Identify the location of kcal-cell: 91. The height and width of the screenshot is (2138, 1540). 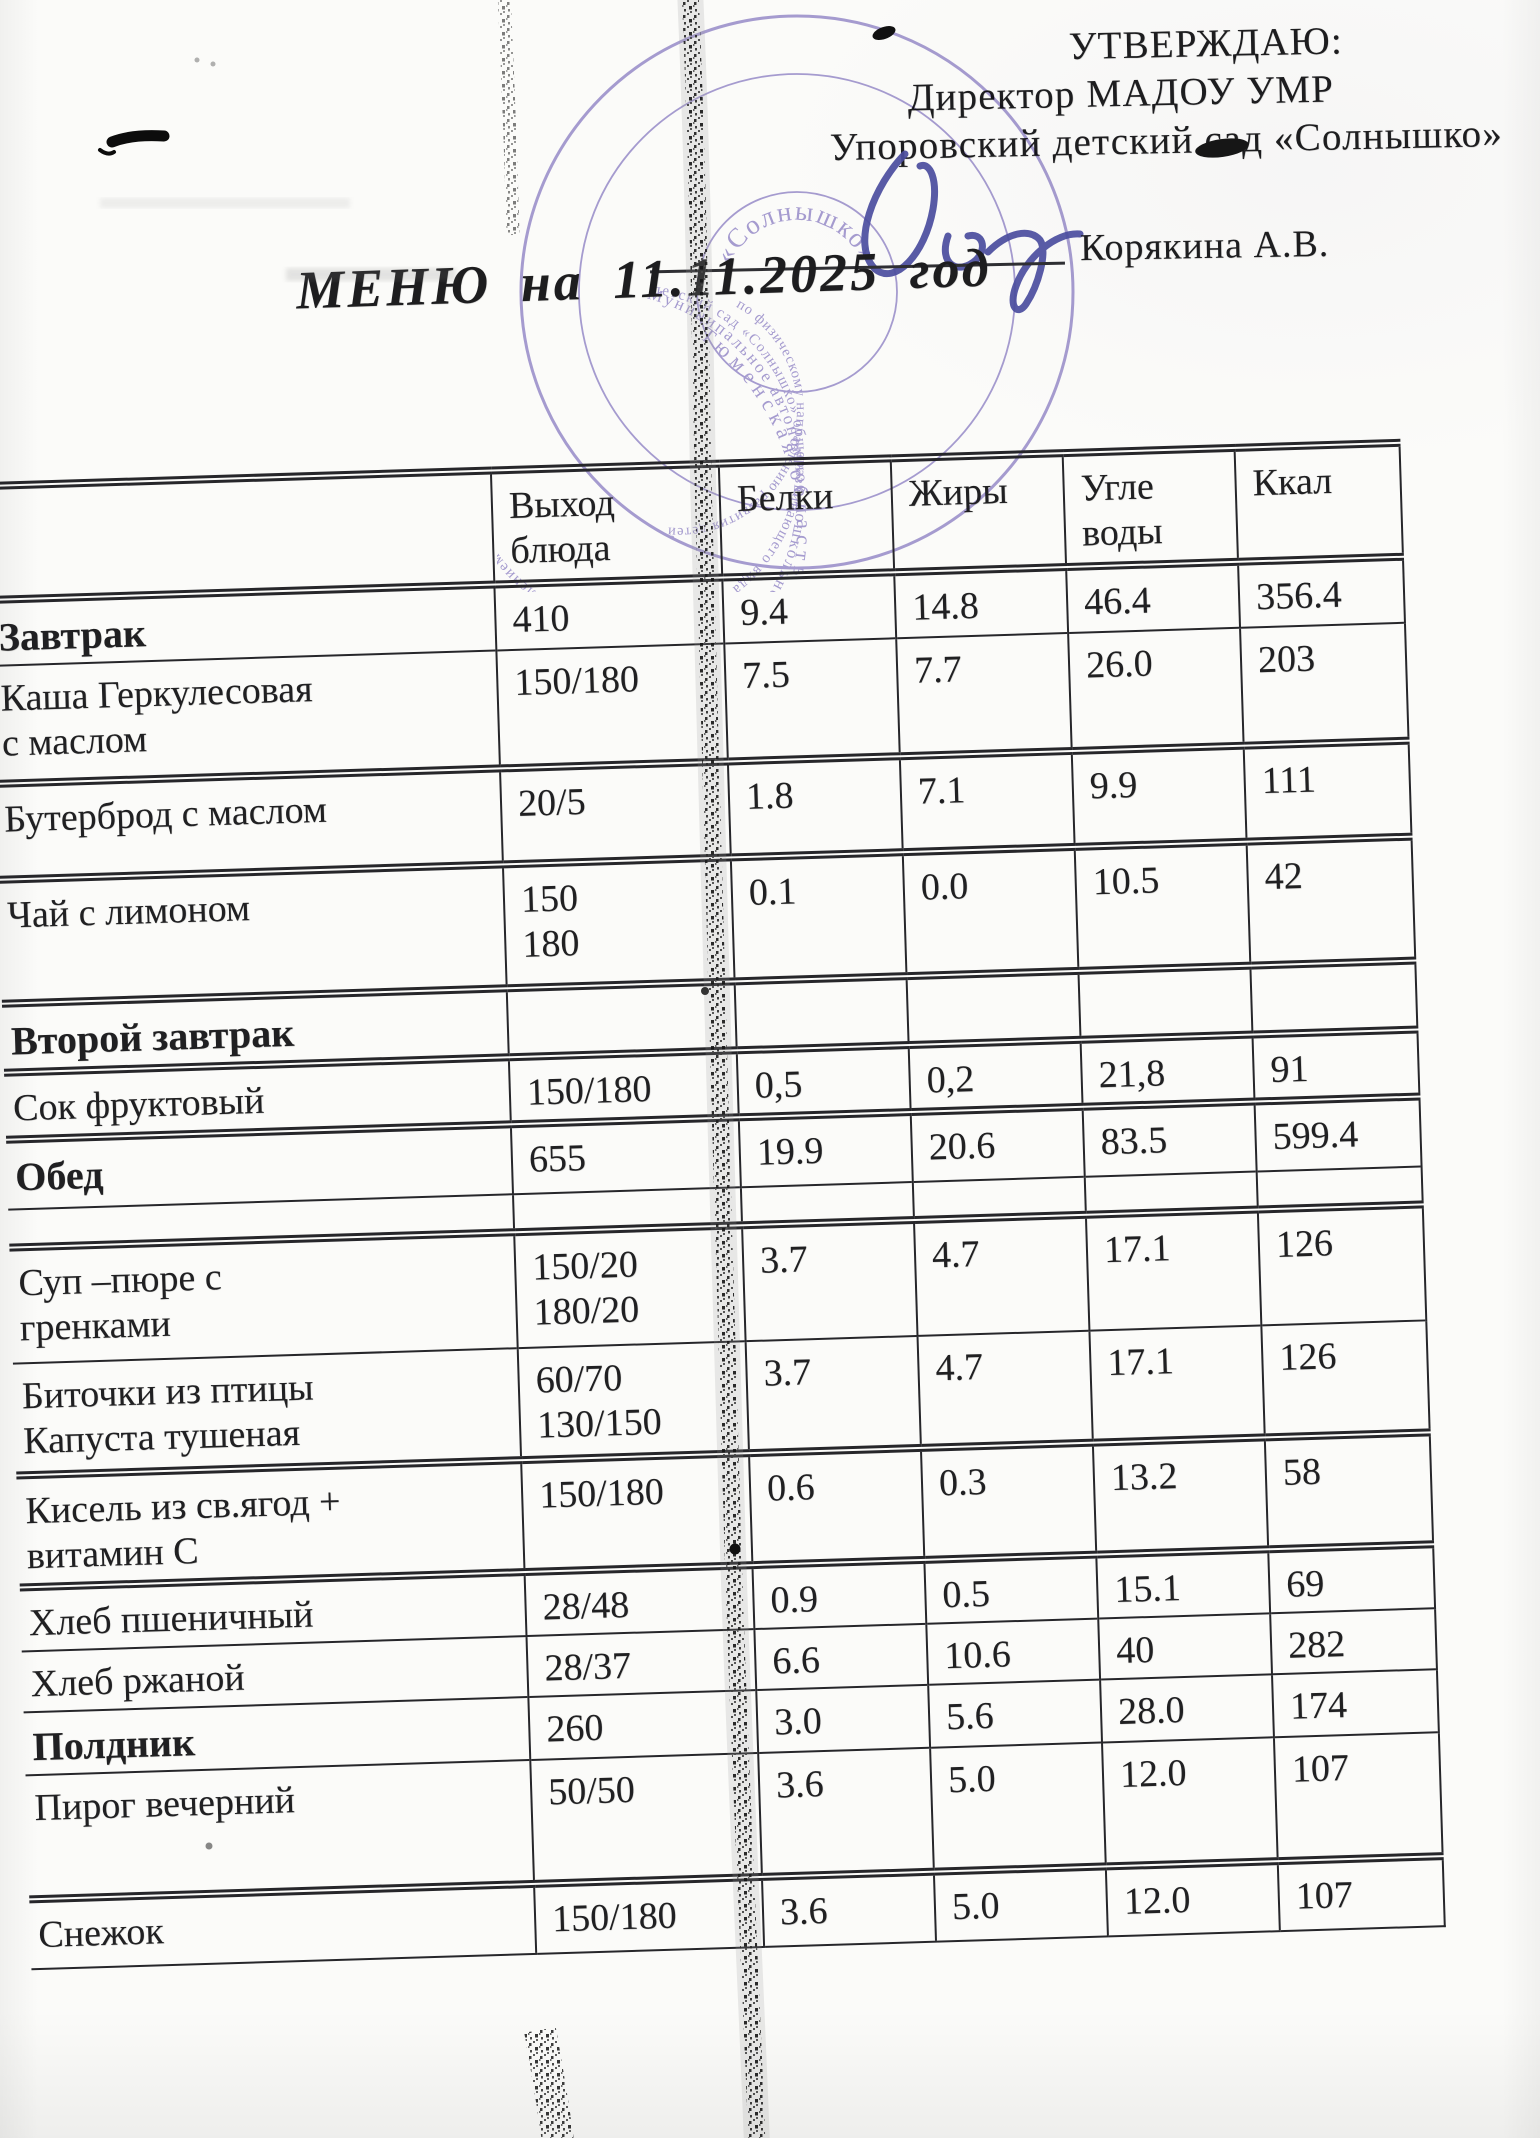
(1336, 1065).